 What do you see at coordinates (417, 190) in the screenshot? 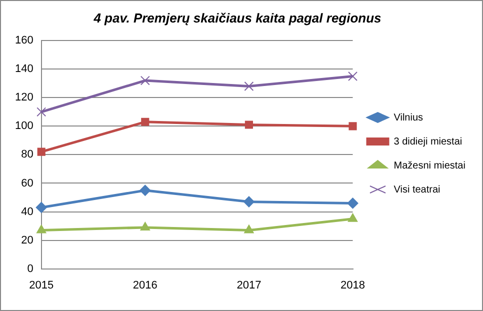
I see `legend-label: Visi teatrai` at bounding box center [417, 190].